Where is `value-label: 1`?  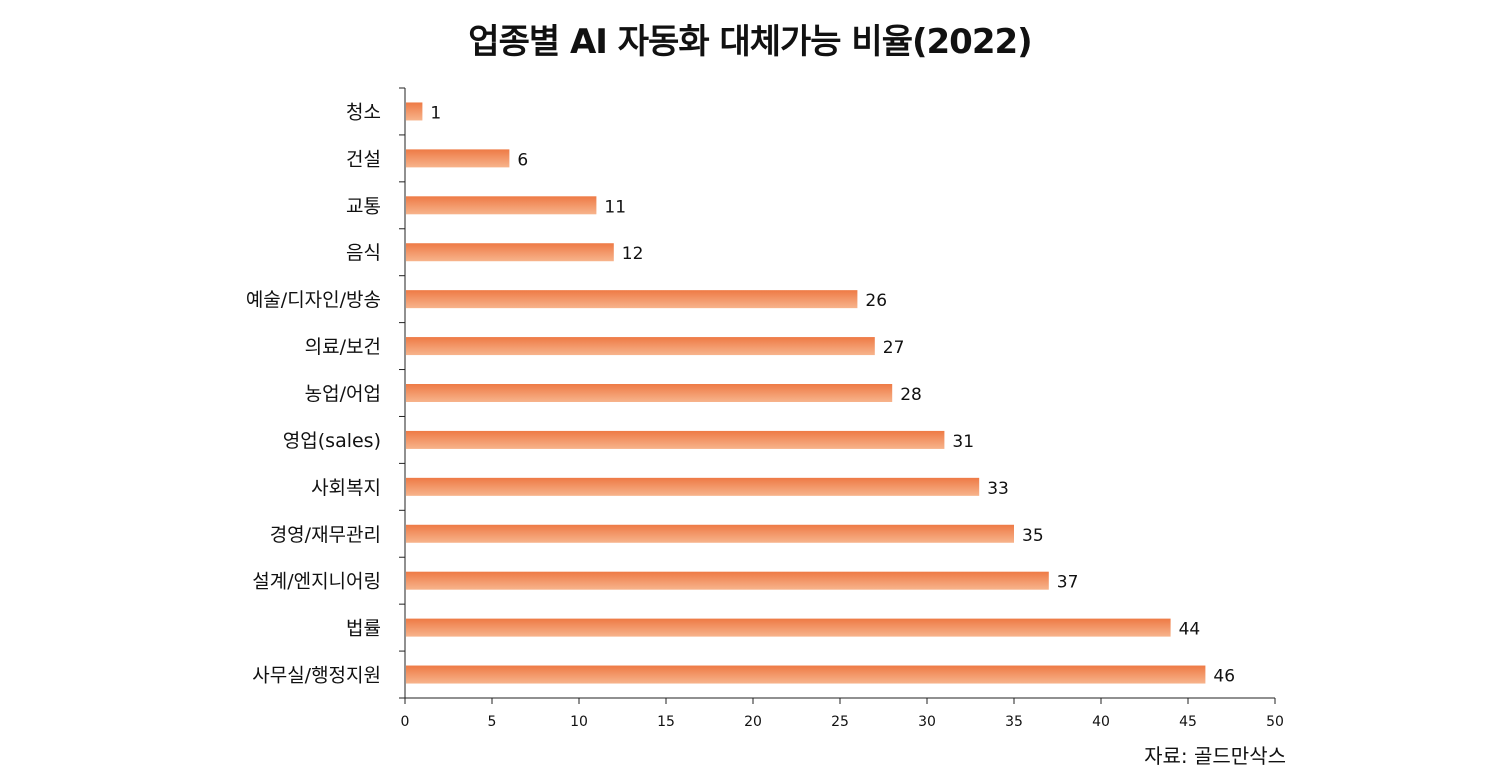 value-label: 1 is located at coordinates (435, 113).